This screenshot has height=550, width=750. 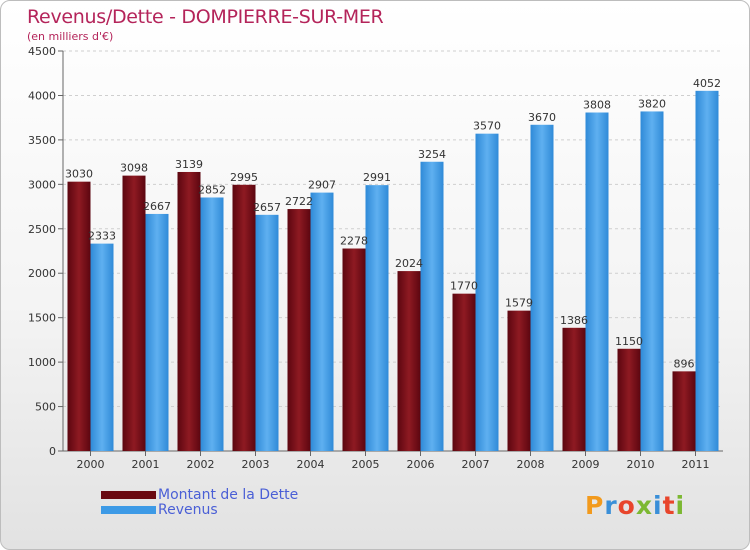 I want to click on data-label-dette: 2278, so click(x=354, y=241).